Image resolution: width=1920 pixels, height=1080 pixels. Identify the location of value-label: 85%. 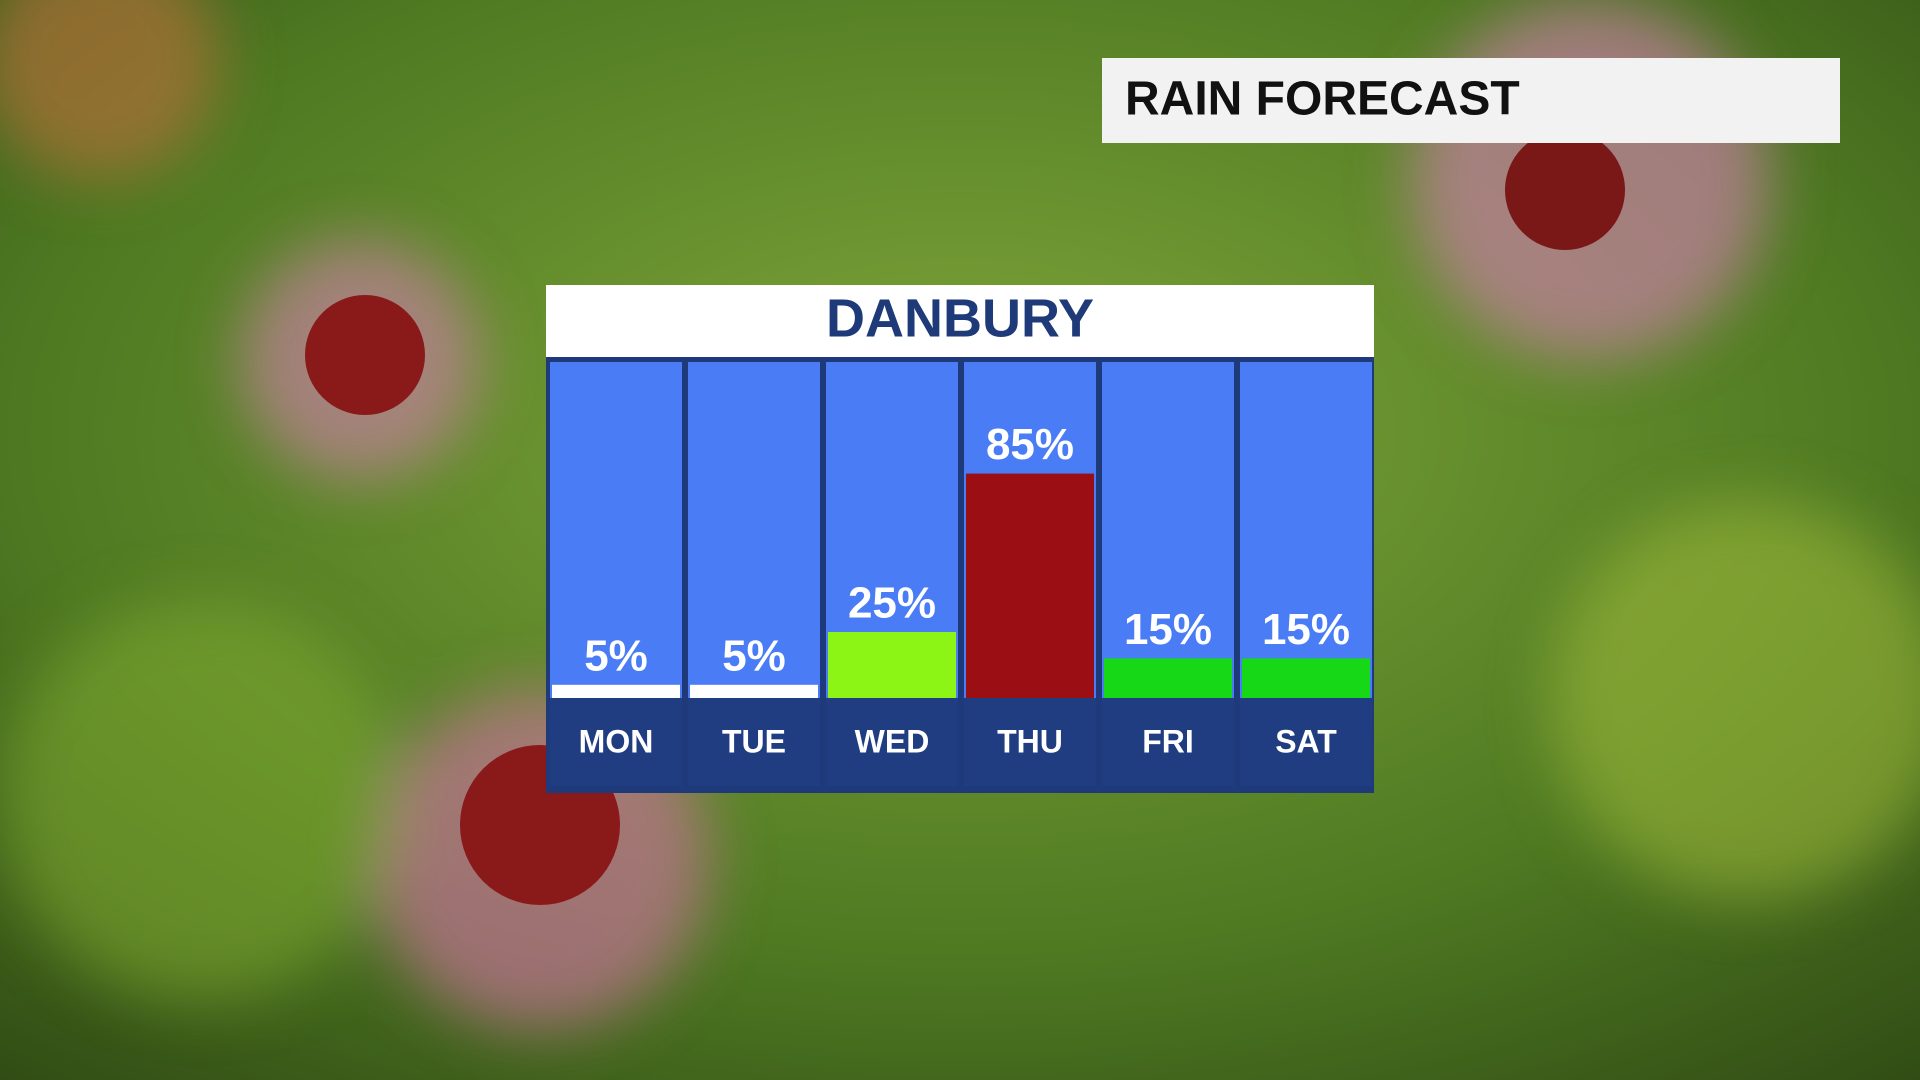
(1030, 444).